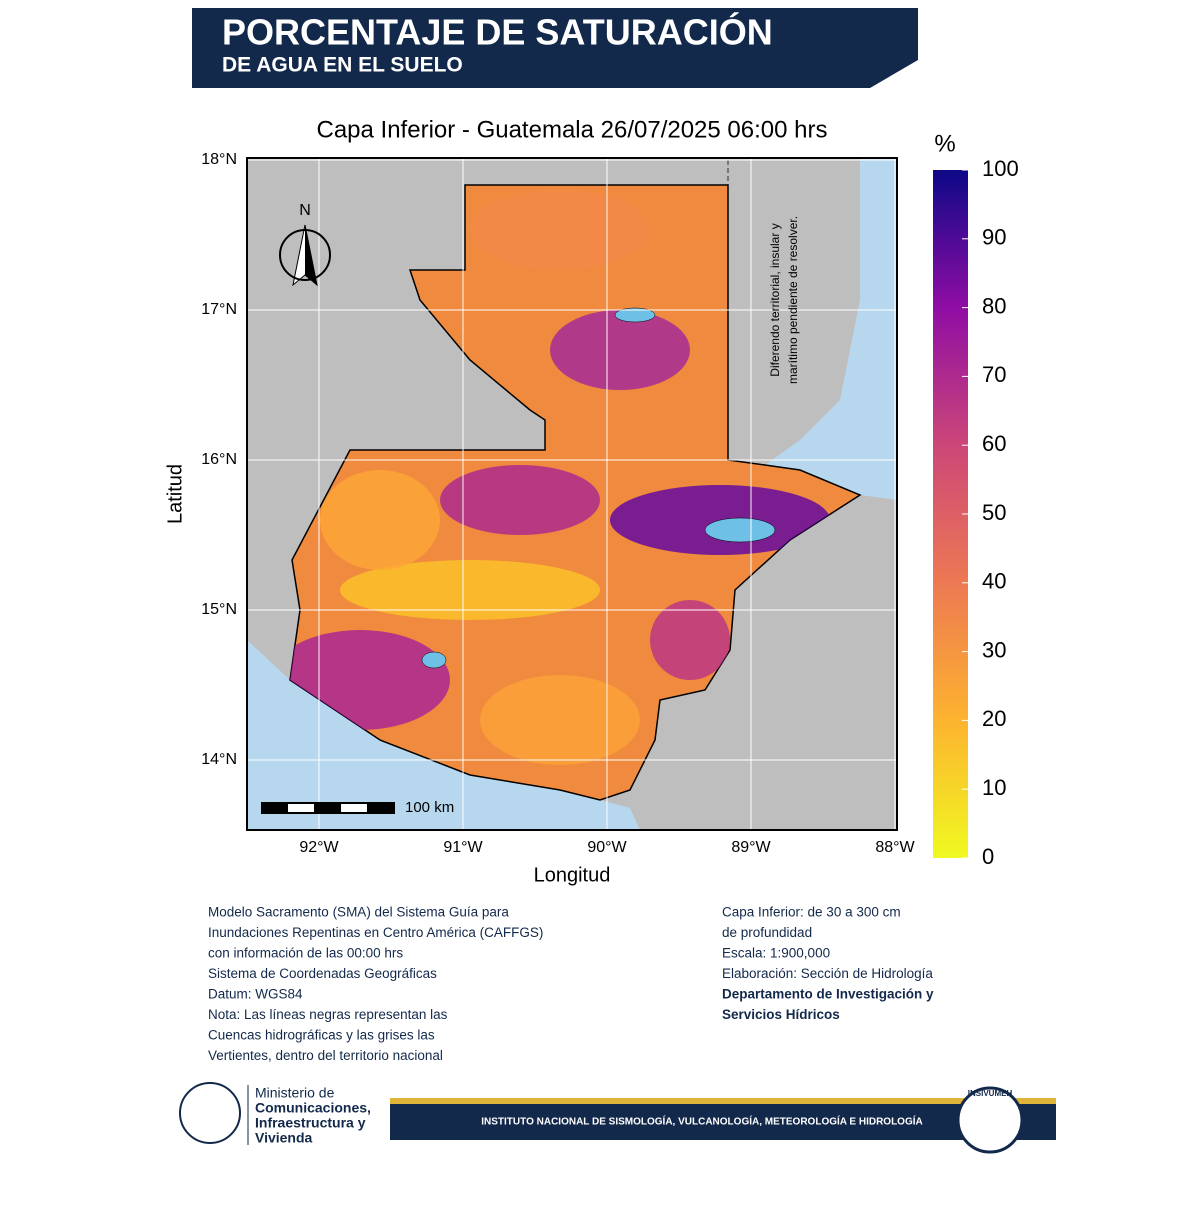 The image size is (1200, 1205). What do you see at coordinates (990, 1120) in the screenshot?
I see `insivumeh-seal` at bounding box center [990, 1120].